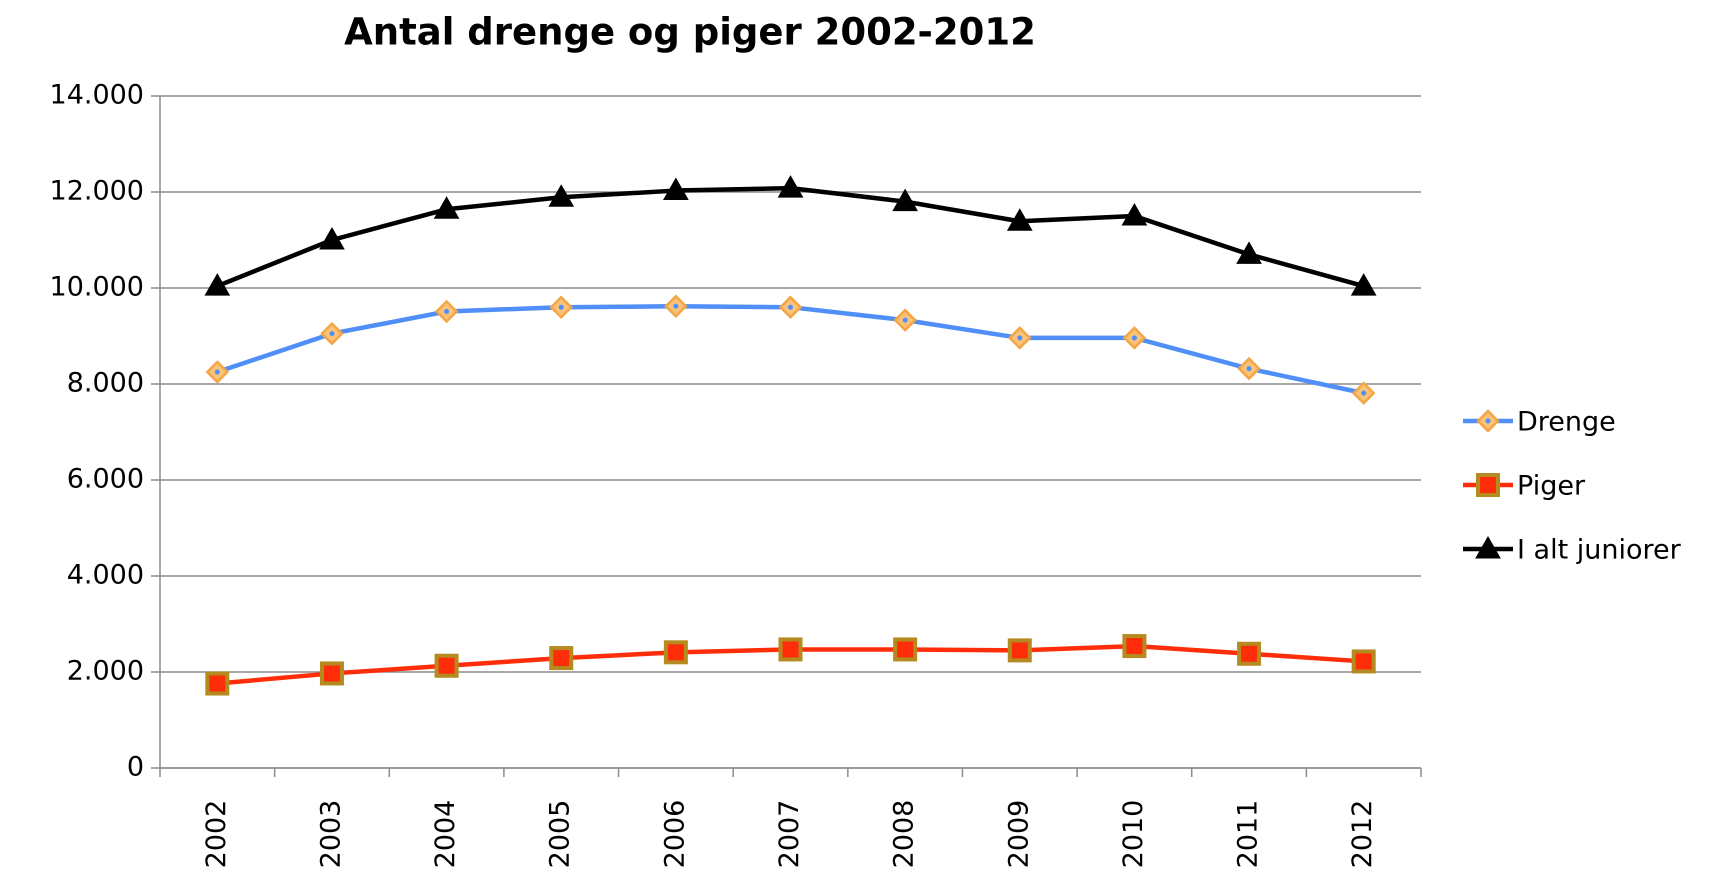 The image size is (1726, 886). What do you see at coordinates (1566, 422) in the screenshot?
I see `legend-label: Drenge` at bounding box center [1566, 422].